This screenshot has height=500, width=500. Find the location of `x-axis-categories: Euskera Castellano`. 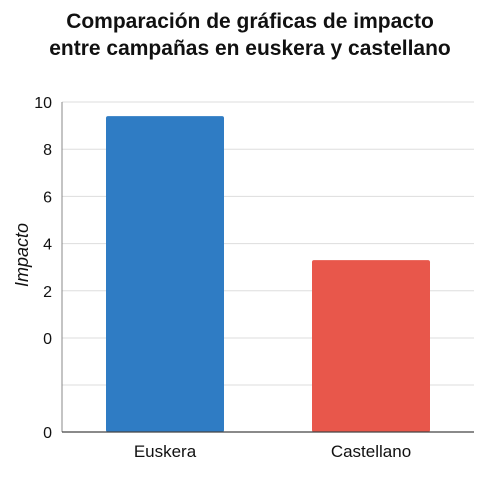

x-axis-categories: Euskera Castellano is located at coordinates (272, 451).